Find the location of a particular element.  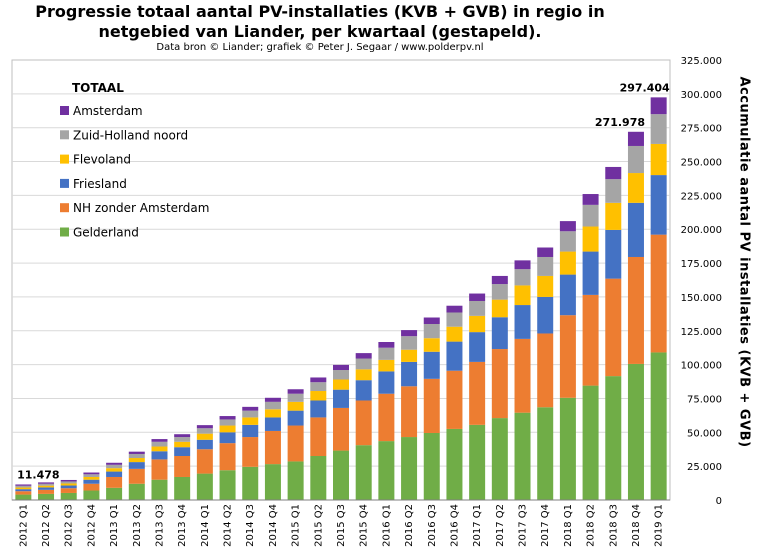

x-tick-label: 2012 Q2 is located at coordinates (46, 525).